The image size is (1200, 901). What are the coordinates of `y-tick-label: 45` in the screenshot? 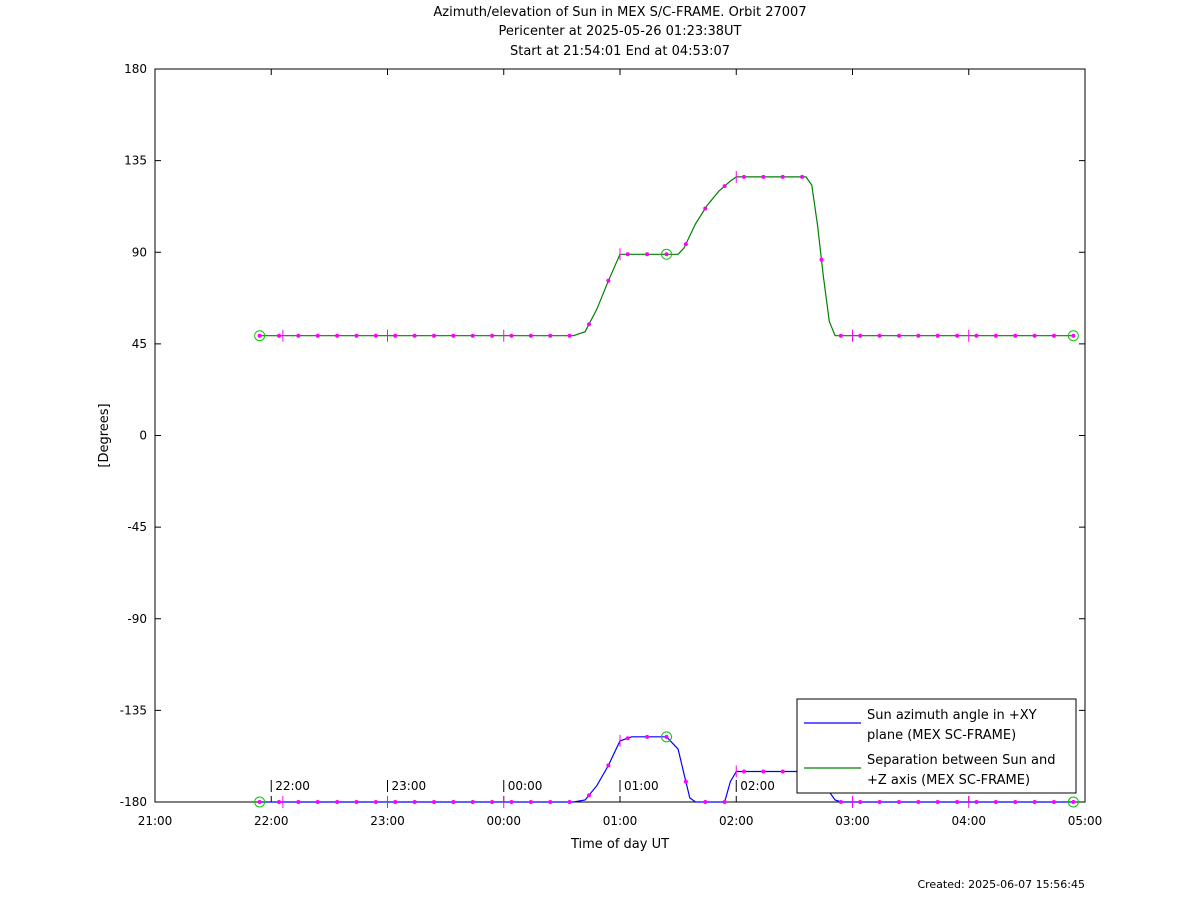 It's located at (139, 344).